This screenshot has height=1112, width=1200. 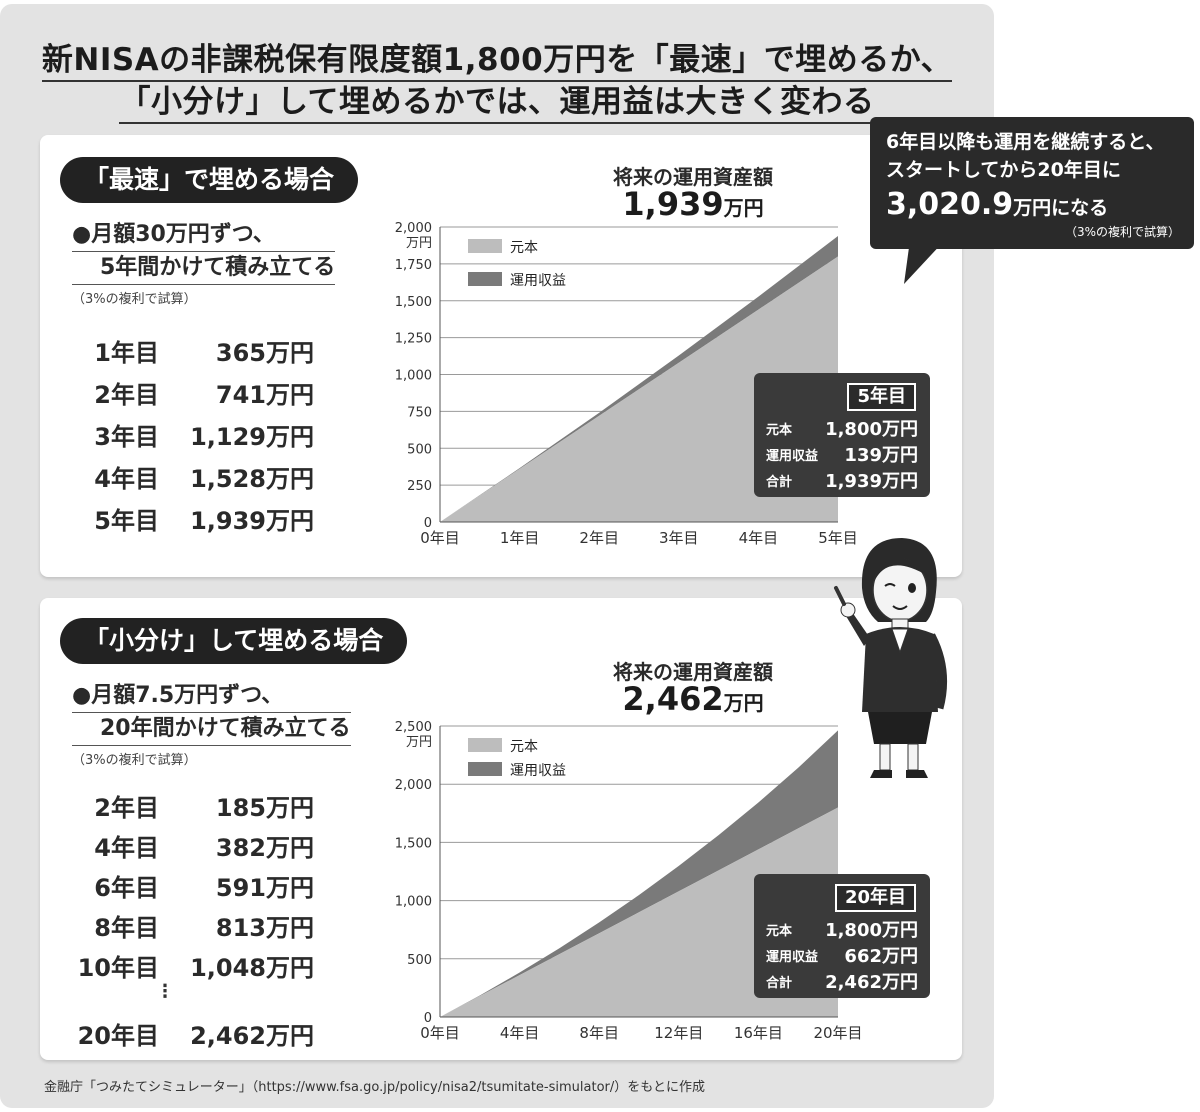 What do you see at coordinates (1003, 170) in the screenshot?
I see `callout-line2: スタートしてから20年目に` at bounding box center [1003, 170].